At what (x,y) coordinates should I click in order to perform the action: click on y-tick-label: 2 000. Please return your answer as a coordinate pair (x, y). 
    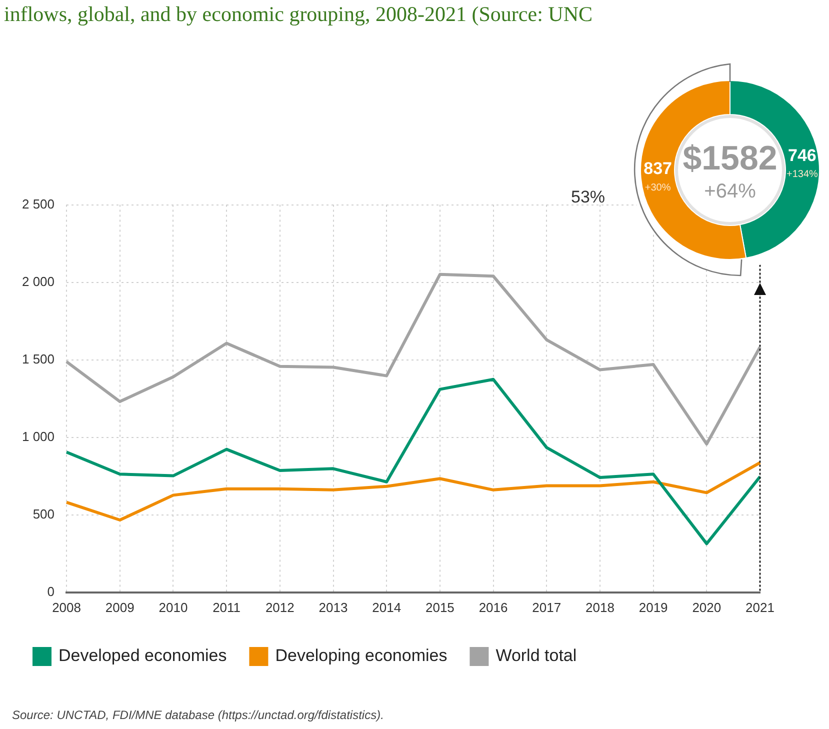
    Looking at the image, I should click on (38, 281).